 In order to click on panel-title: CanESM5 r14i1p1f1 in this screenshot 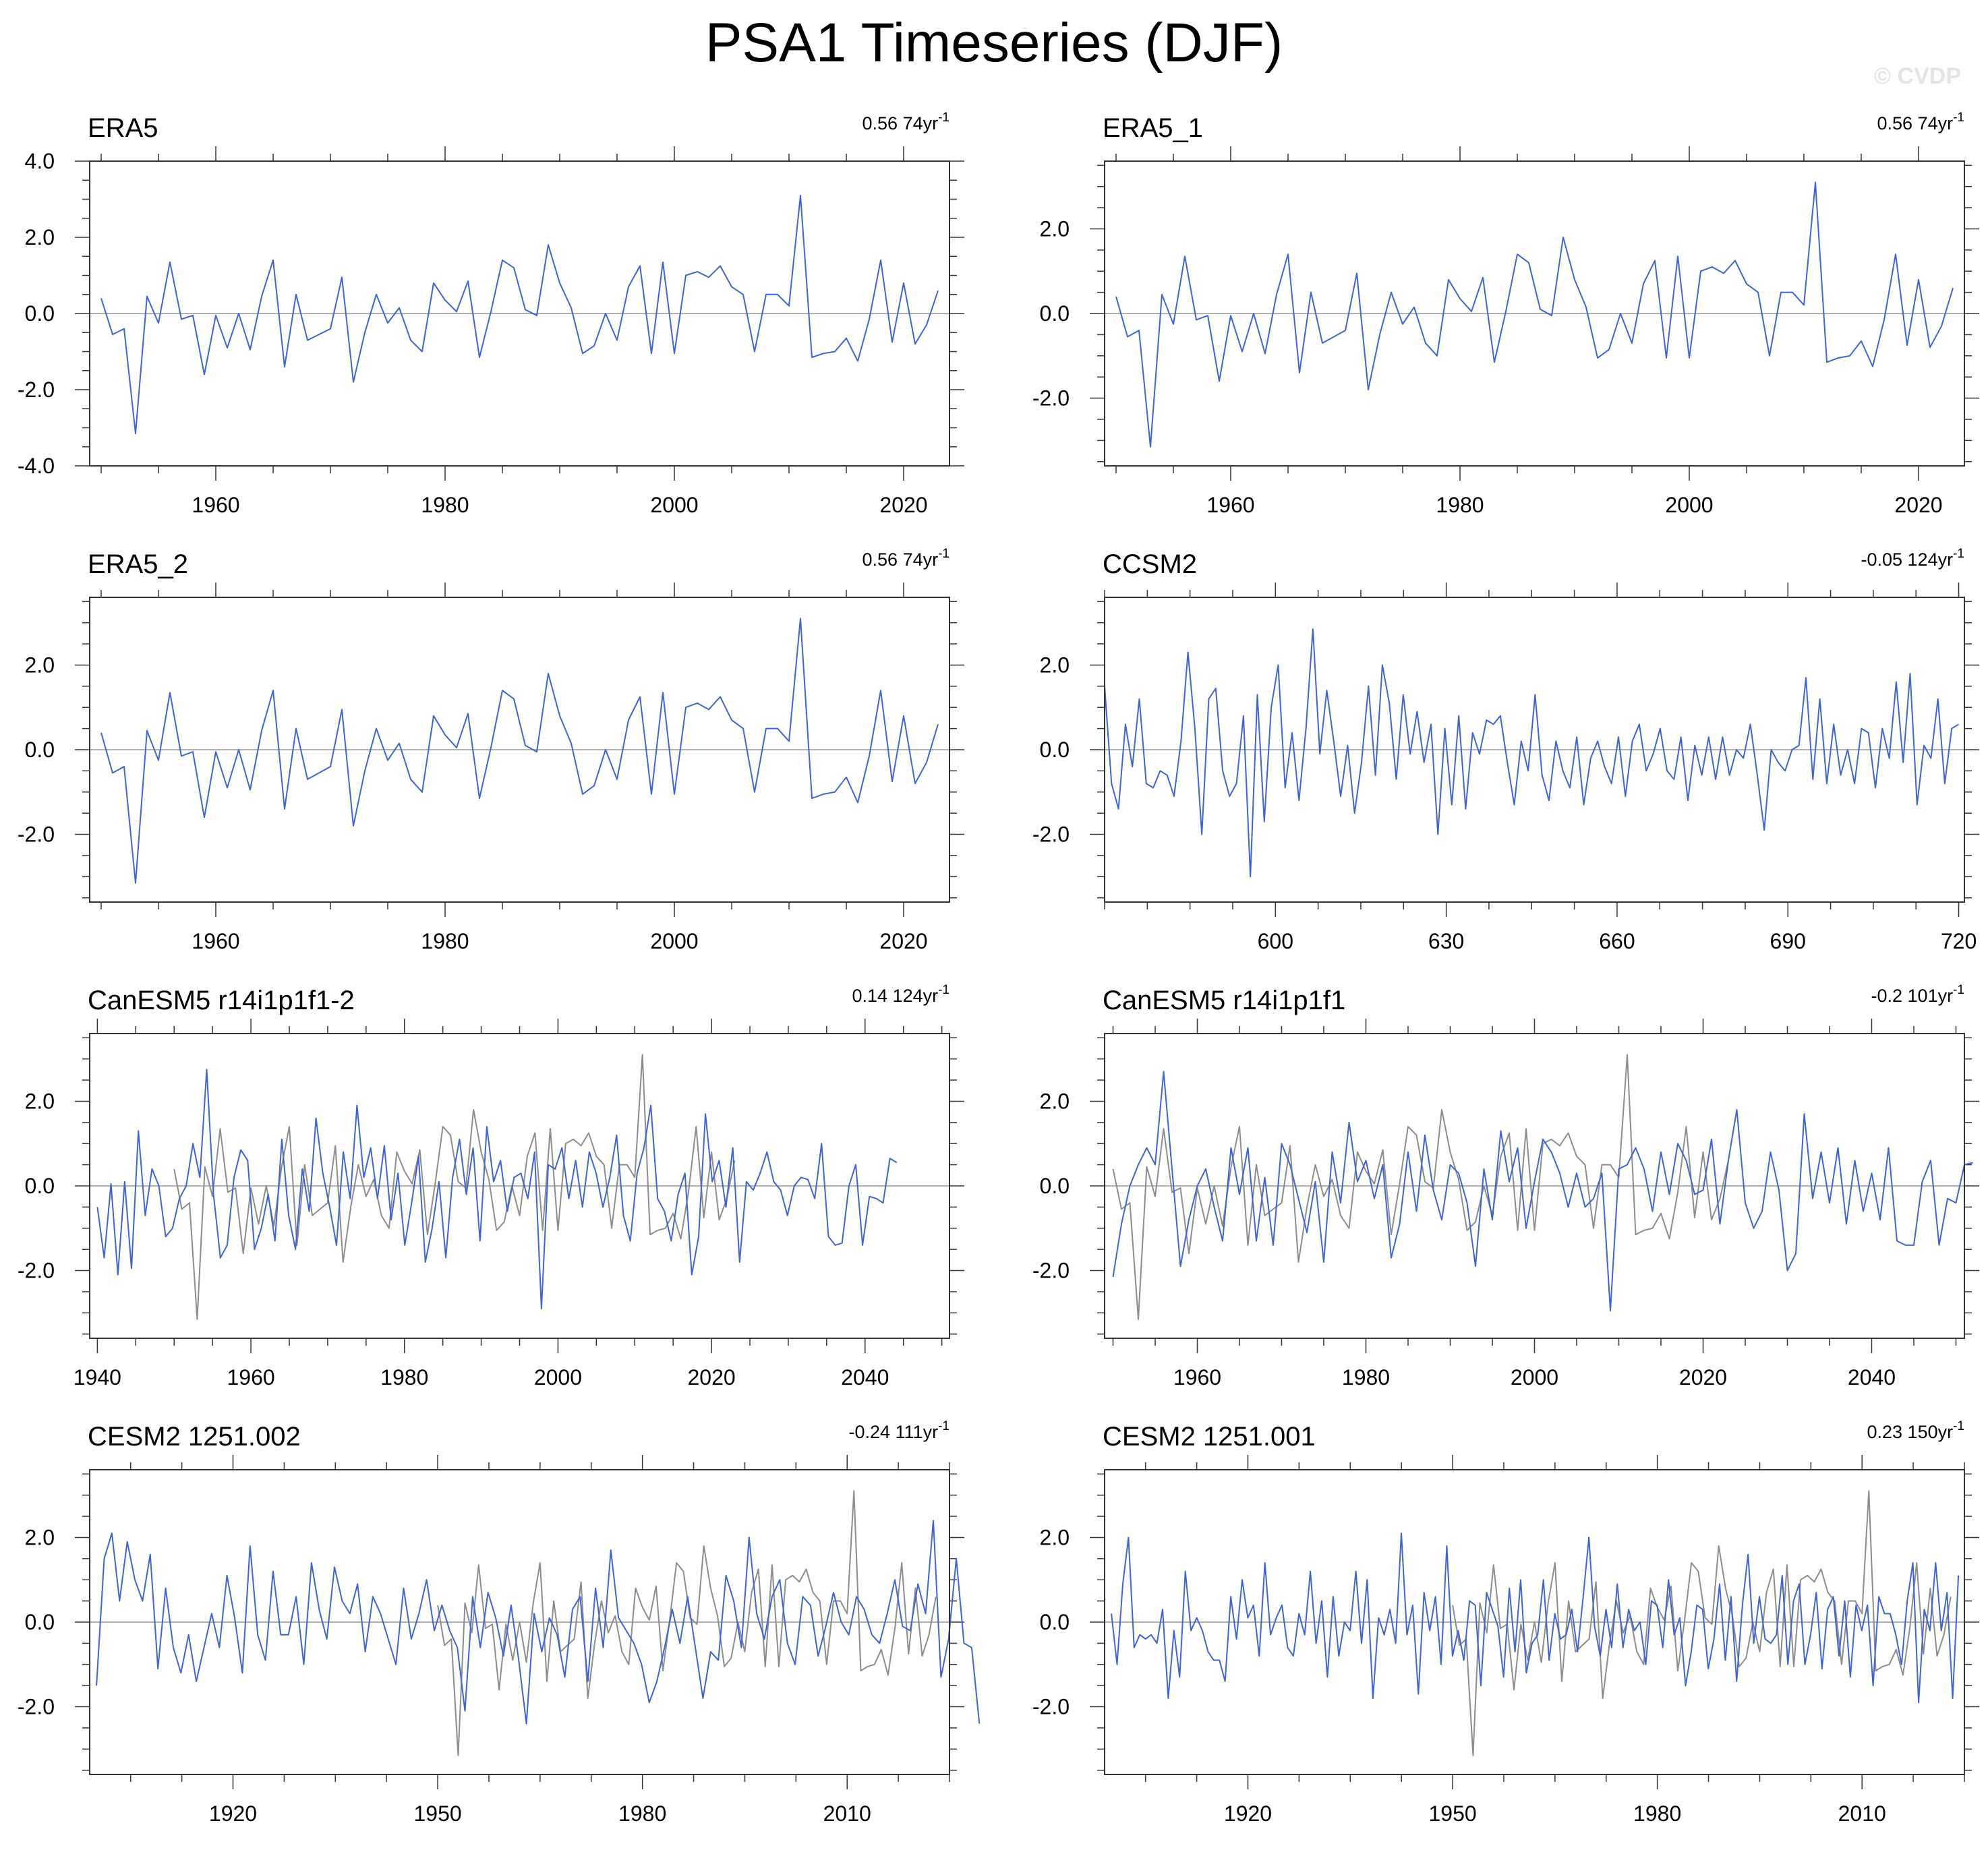, I will do `click(1224, 1001)`.